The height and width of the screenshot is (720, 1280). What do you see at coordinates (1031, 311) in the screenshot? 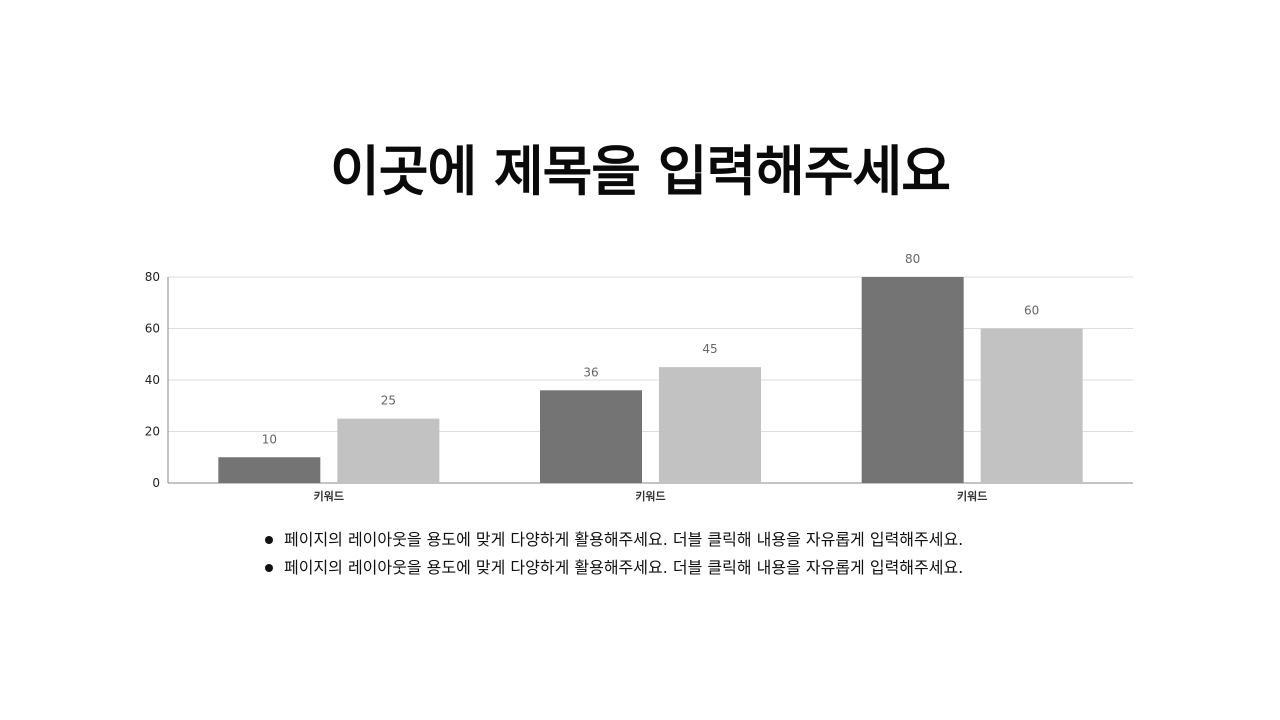
I see `data-label: 60` at bounding box center [1031, 311].